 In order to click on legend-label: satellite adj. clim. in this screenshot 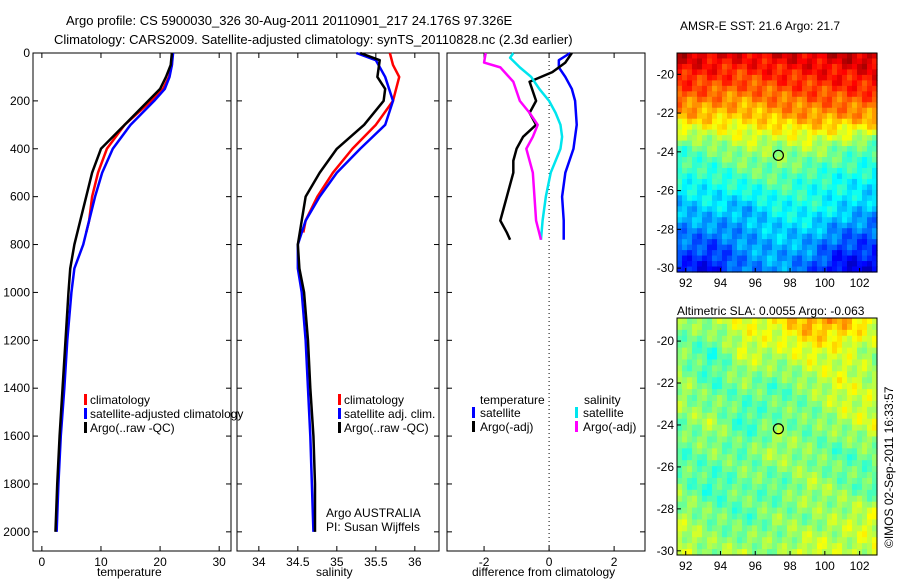, I will do `click(389, 414)`.